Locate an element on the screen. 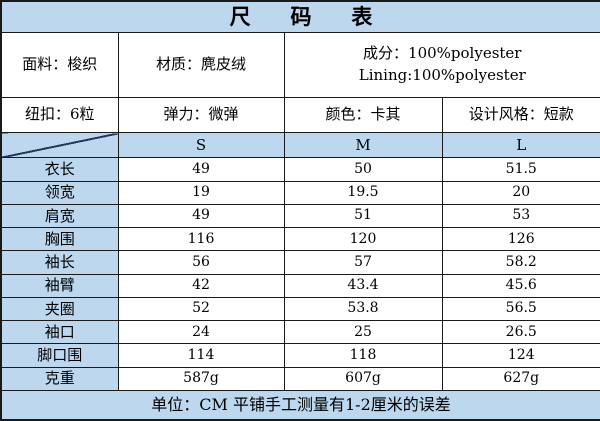 The image size is (600, 421). title-row: 尺码表 is located at coordinates (300, 16).